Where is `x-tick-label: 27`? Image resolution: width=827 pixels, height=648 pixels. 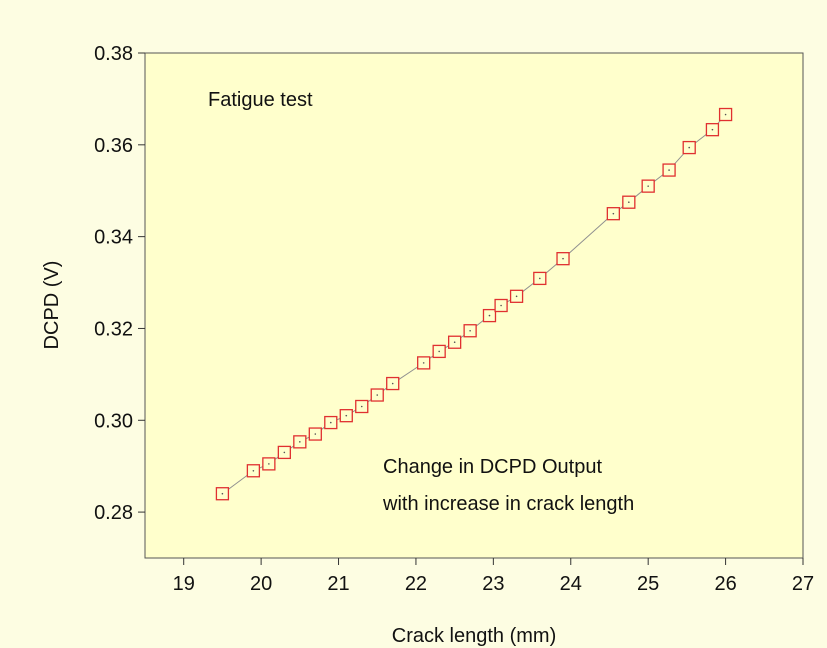 x-tick-label: 27 is located at coordinates (803, 584).